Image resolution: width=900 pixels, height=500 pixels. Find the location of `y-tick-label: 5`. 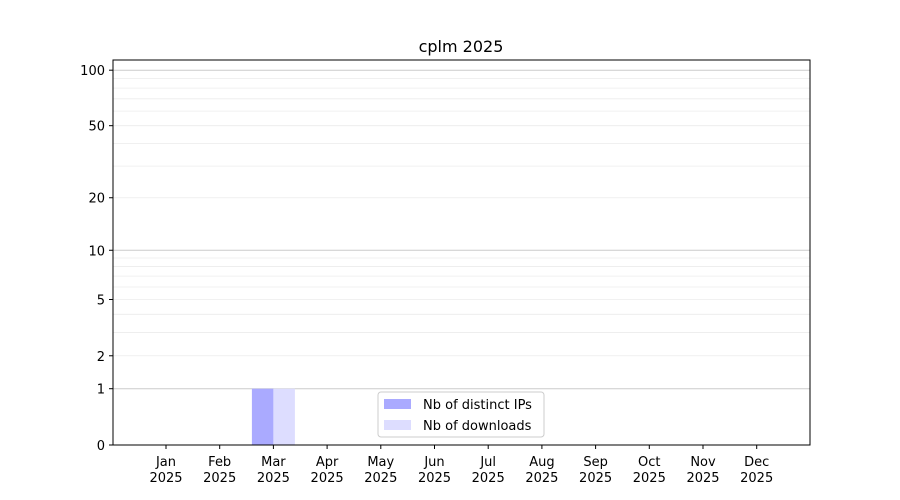

y-tick-label: 5 is located at coordinates (101, 300).